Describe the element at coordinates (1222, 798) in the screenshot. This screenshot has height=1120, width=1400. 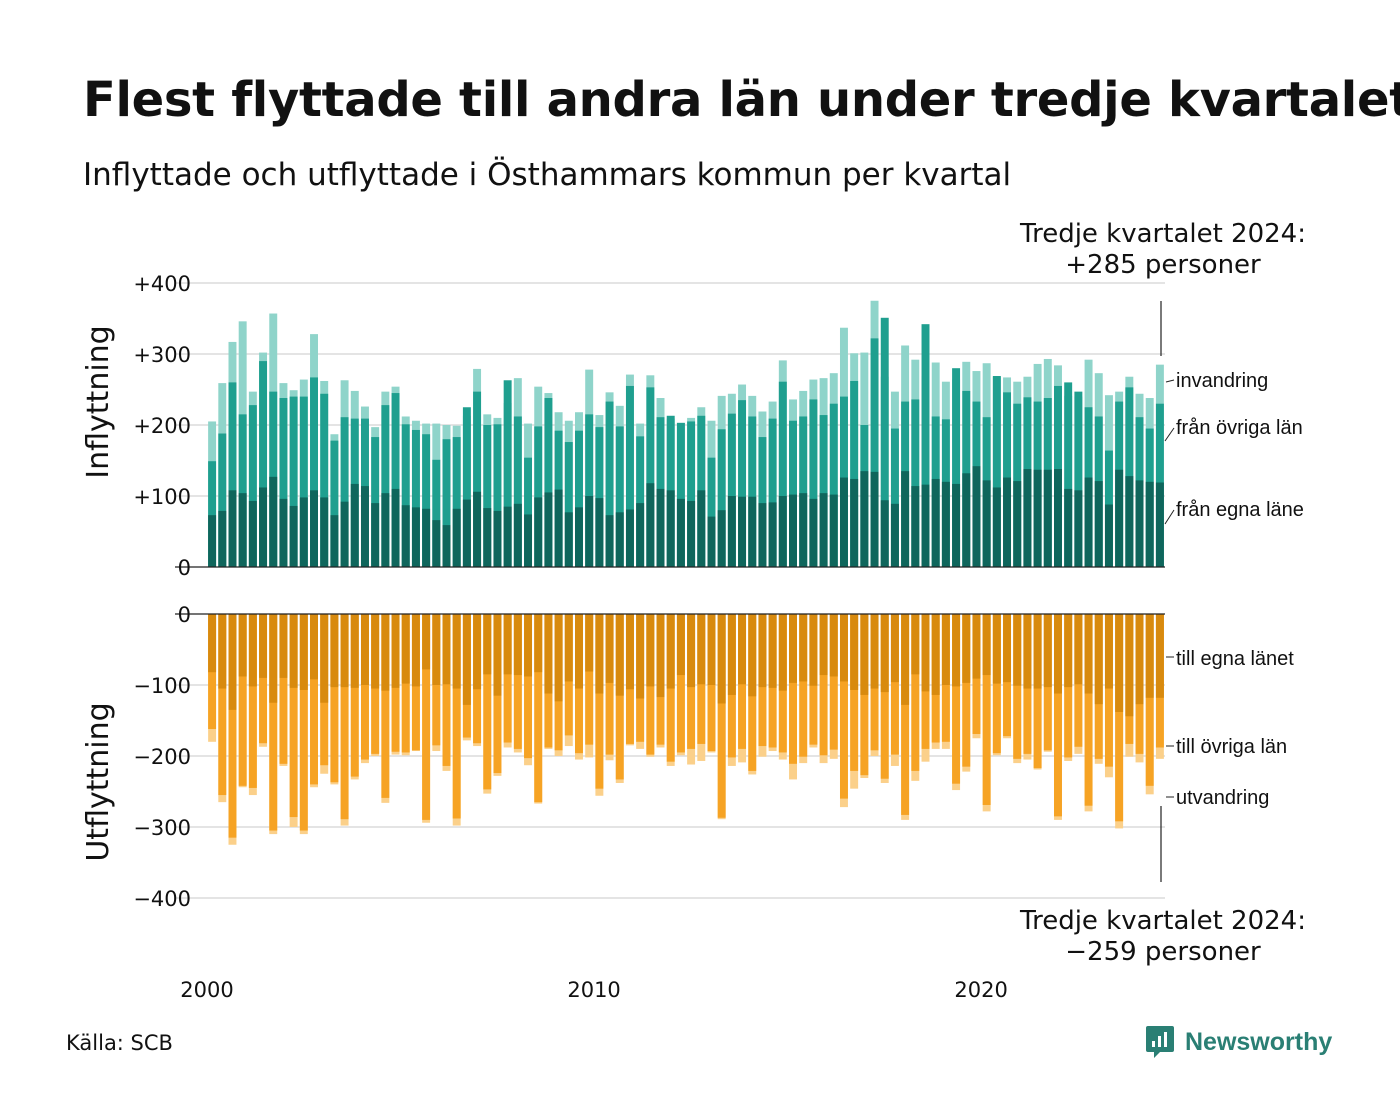
I see `series-label-utvandring: utvandring` at that location.